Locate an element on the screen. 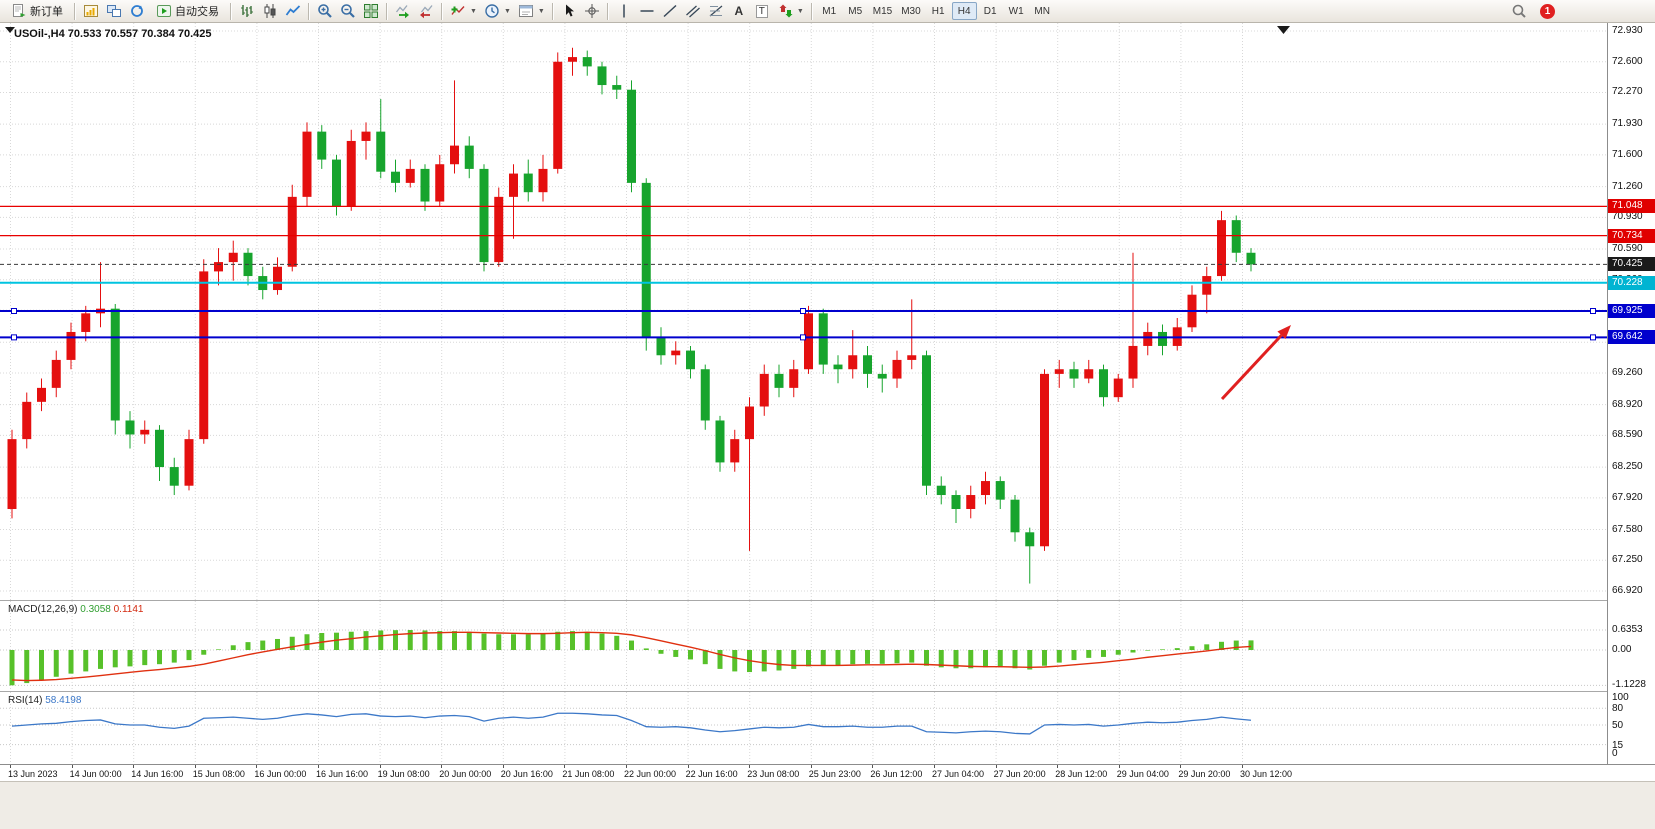 Image resolution: width=1655 pixels, height=829 pixels. timeframe-mn-button: MN is located at coordinates (1042, 11).